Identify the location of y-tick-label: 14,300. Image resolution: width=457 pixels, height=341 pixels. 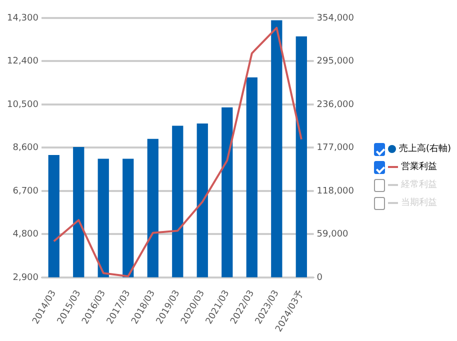
(22, 18).